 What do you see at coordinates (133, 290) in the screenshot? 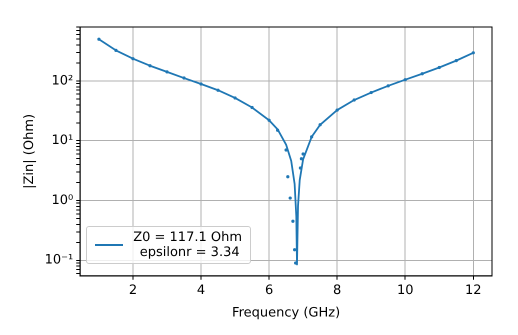
I see `x-tick-label: 2` at bounding box center [133, 290].